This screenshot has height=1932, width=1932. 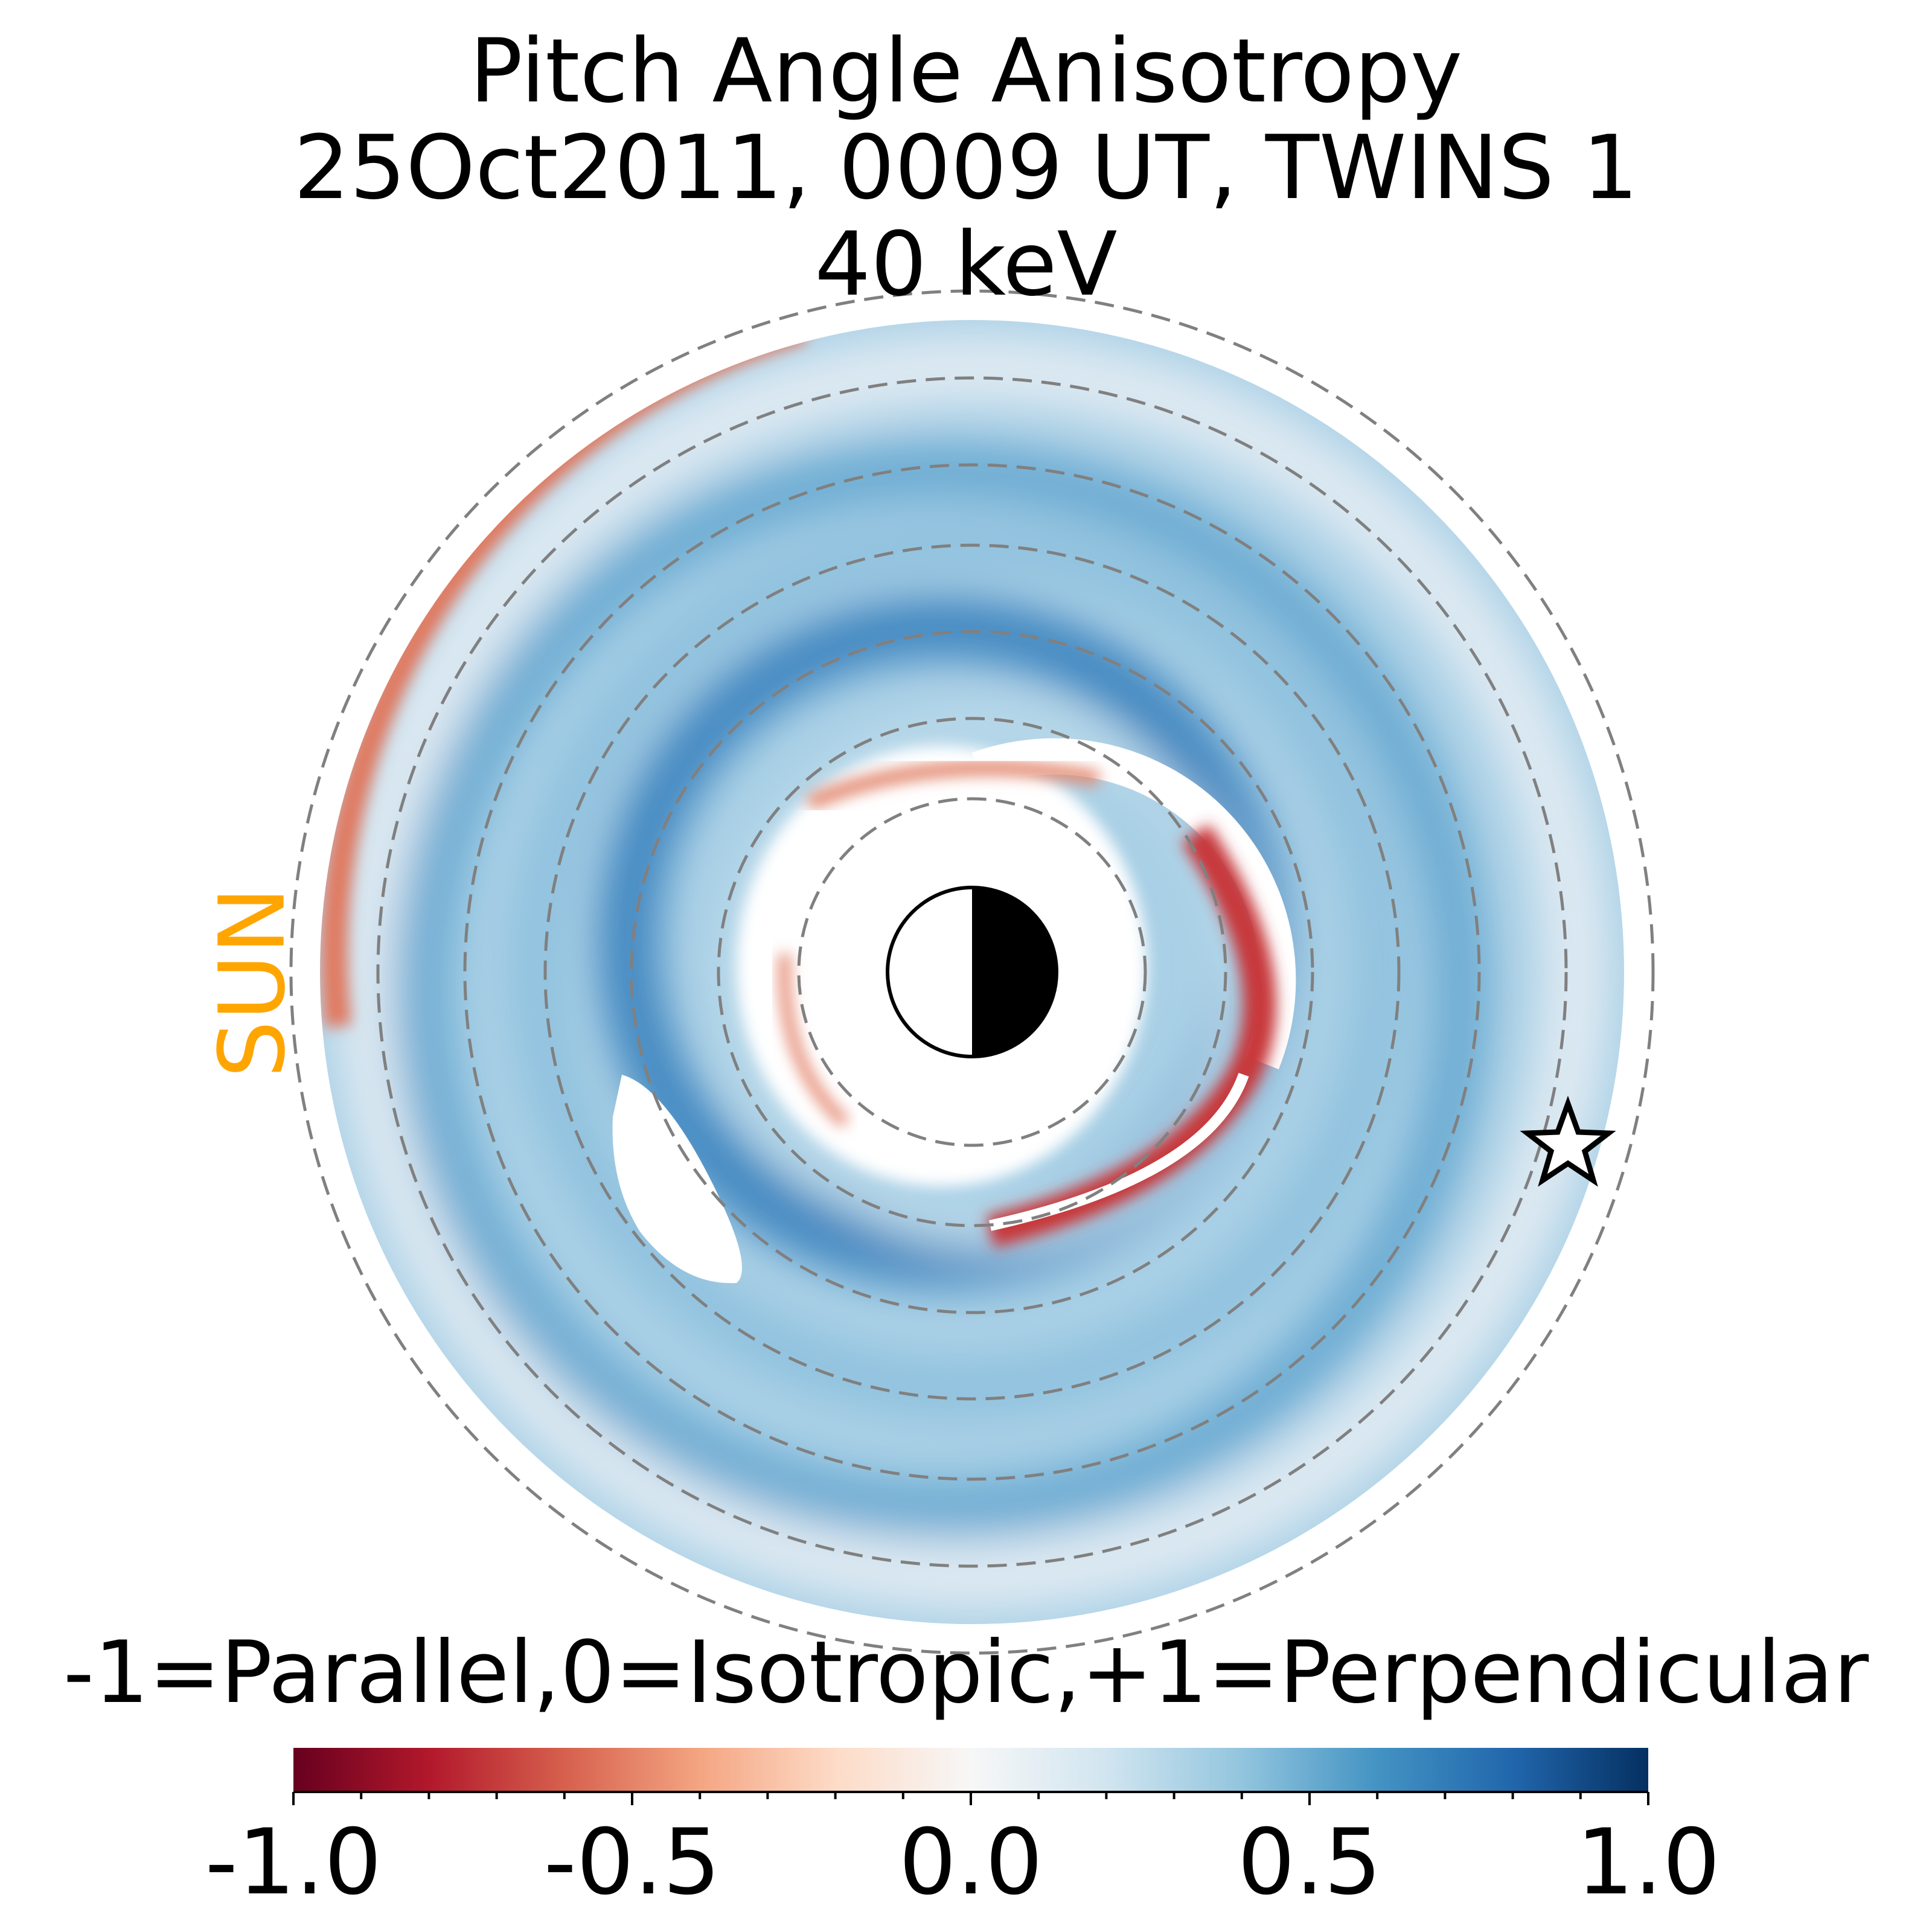 What do you see at coordinates (293, 1863) in the screenshot?
I see `colorbar-tick-label: -1.0` at bounding box center [293, 1863].